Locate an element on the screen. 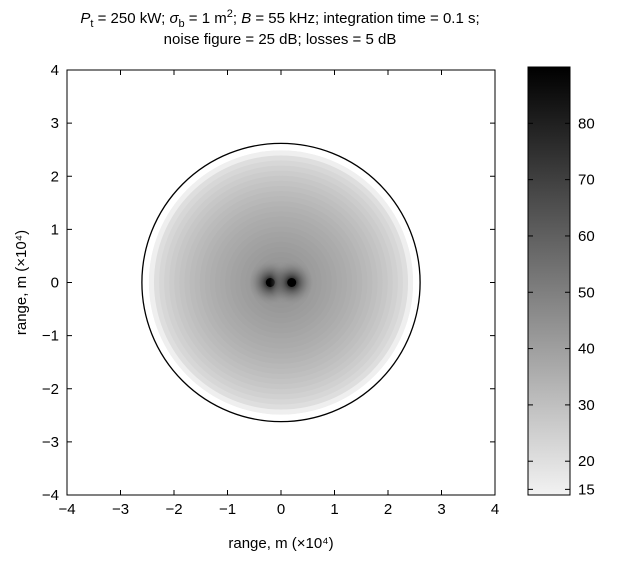 The image size is (618, 566). colorbar-tick-label: 70 is located at coordinates (586, 180).